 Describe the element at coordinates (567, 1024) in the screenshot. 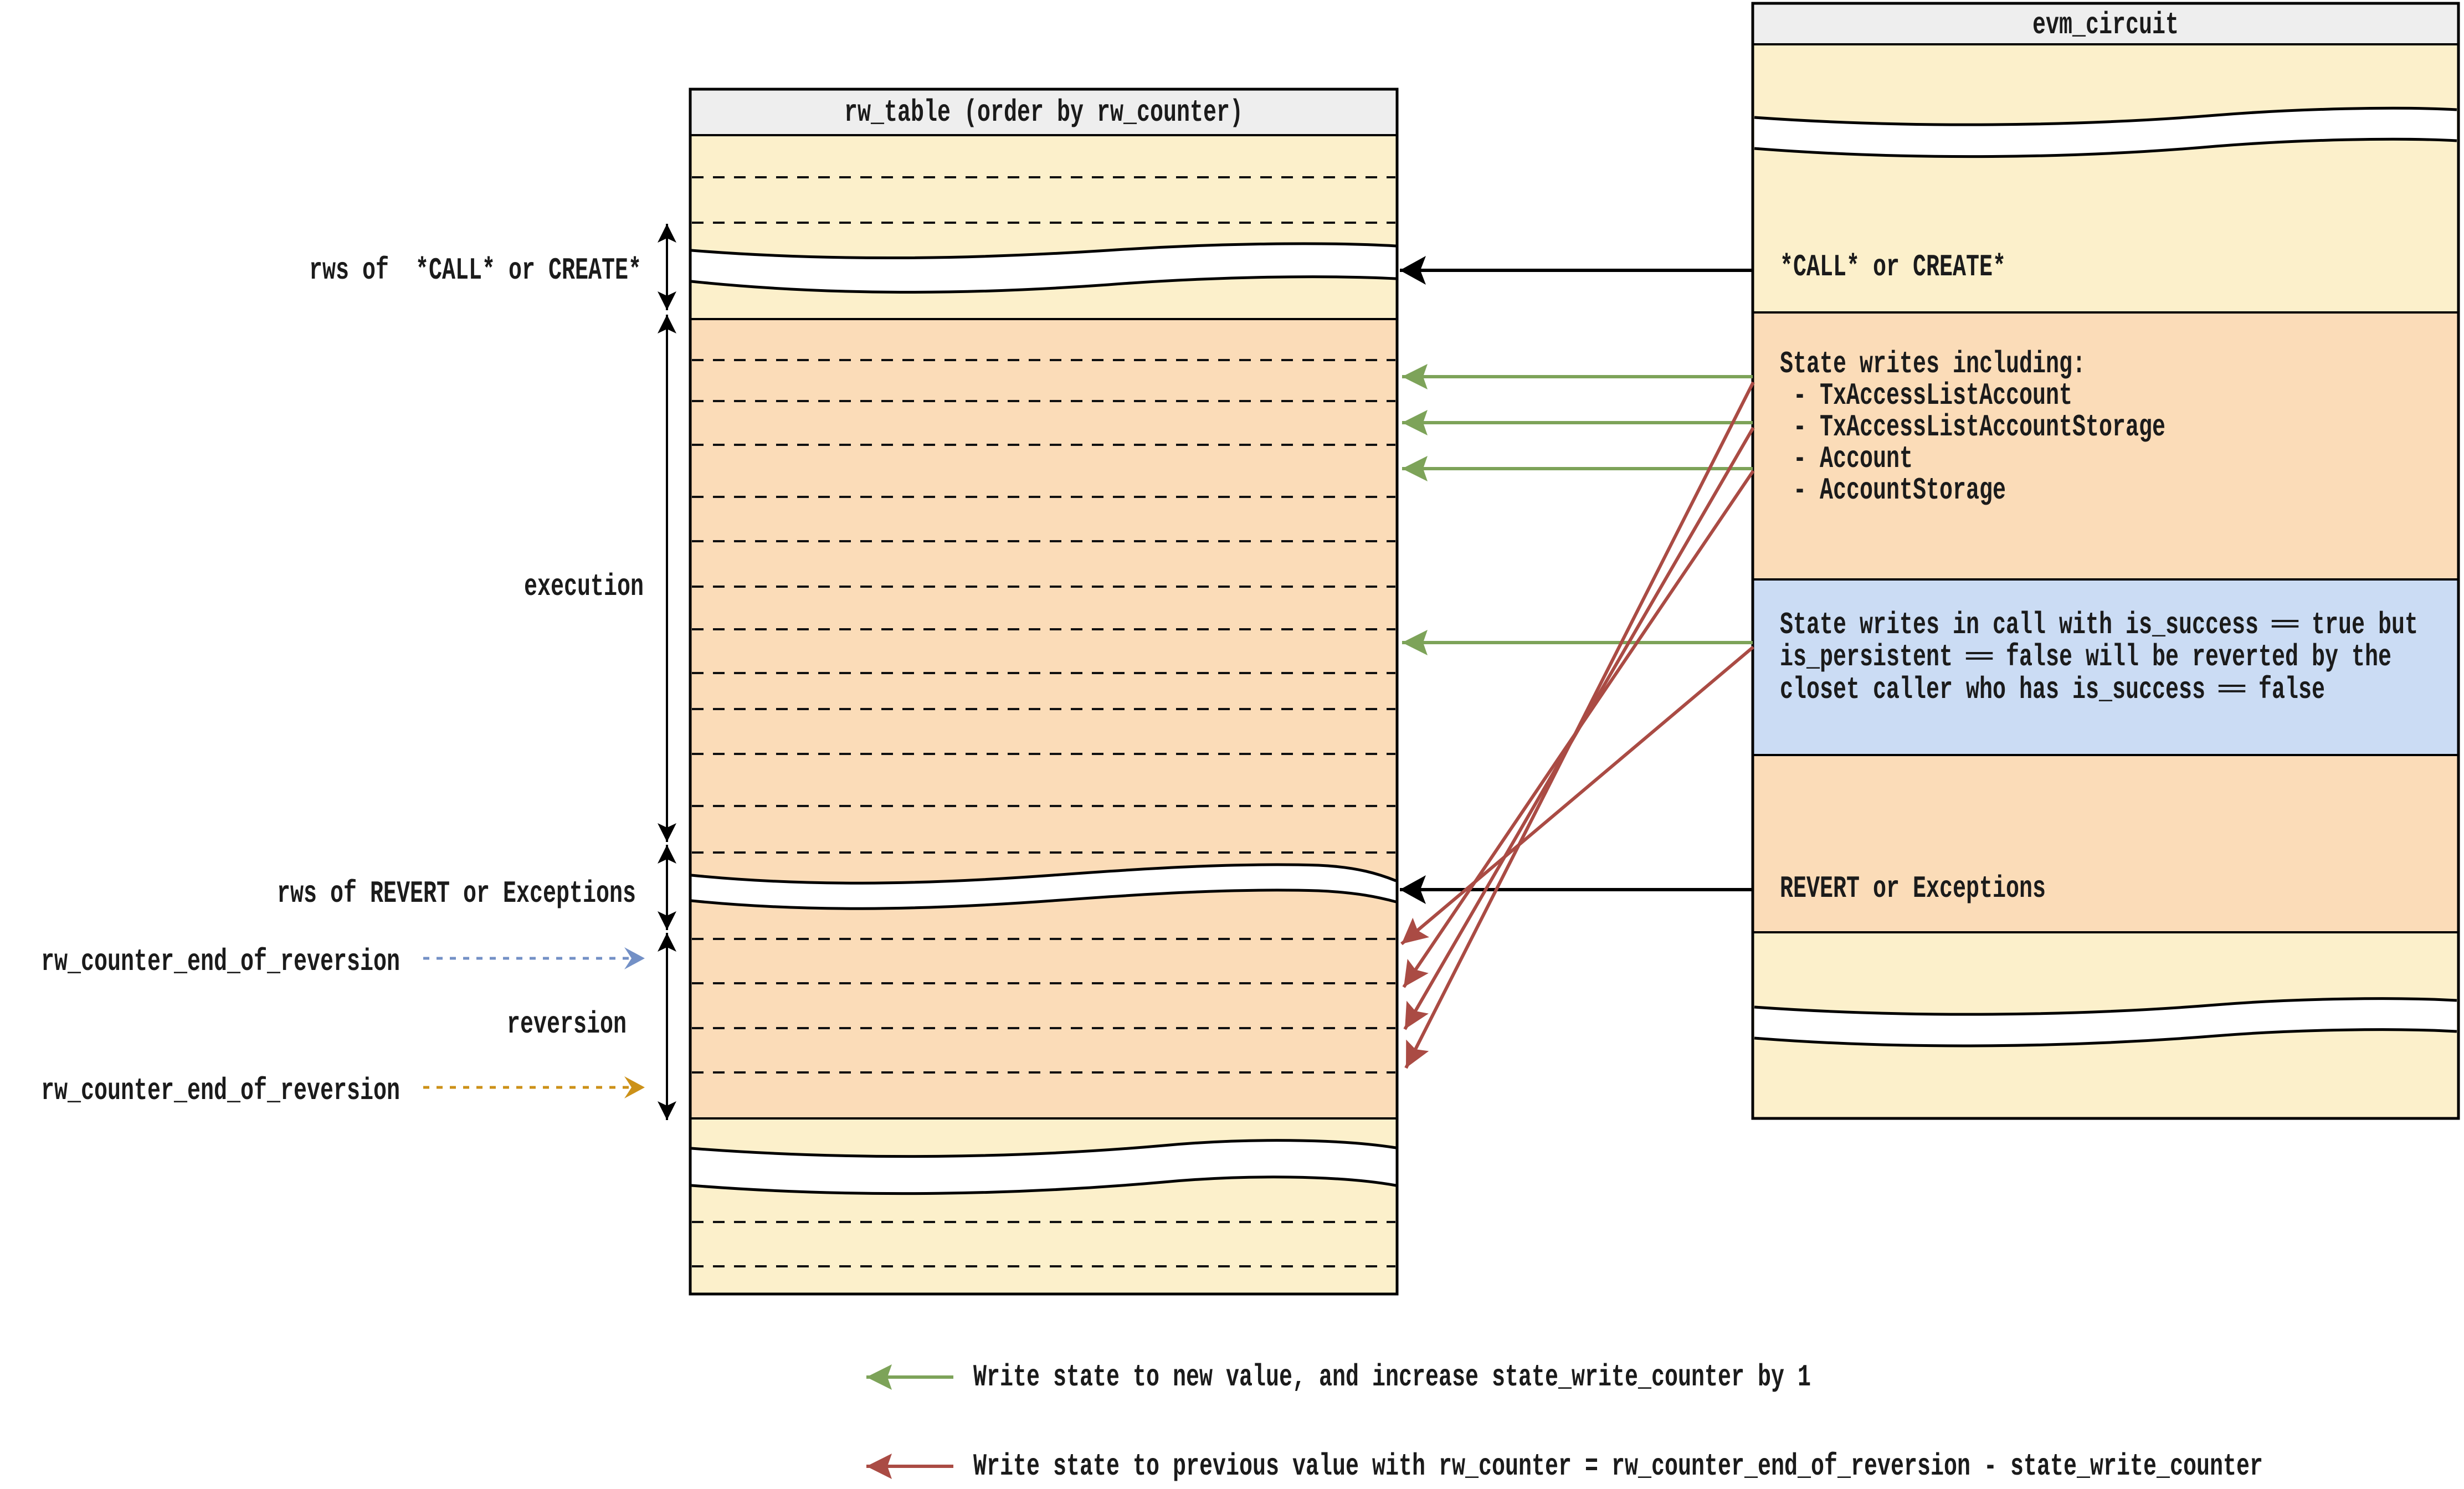

I see `svg-text: reversion` at that location.